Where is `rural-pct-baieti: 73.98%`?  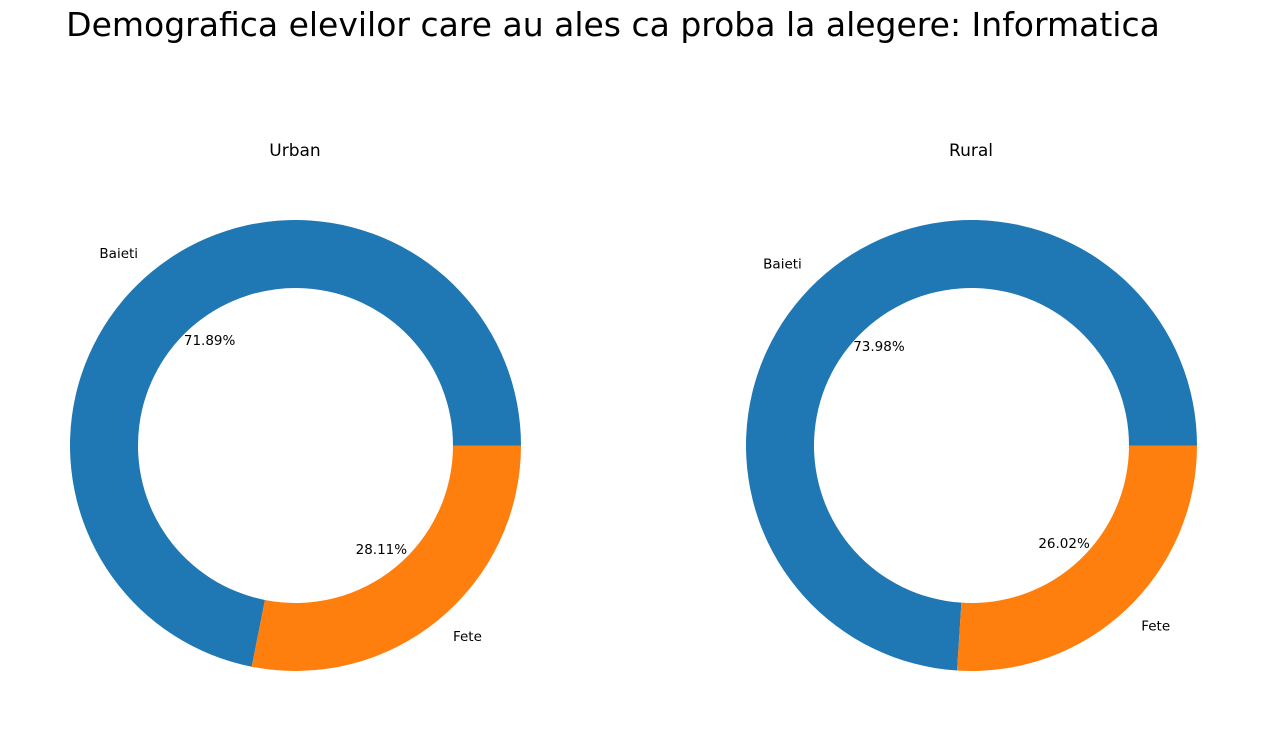 rural-pct-baieti: 73.98% is located at coordinates (879, 347).